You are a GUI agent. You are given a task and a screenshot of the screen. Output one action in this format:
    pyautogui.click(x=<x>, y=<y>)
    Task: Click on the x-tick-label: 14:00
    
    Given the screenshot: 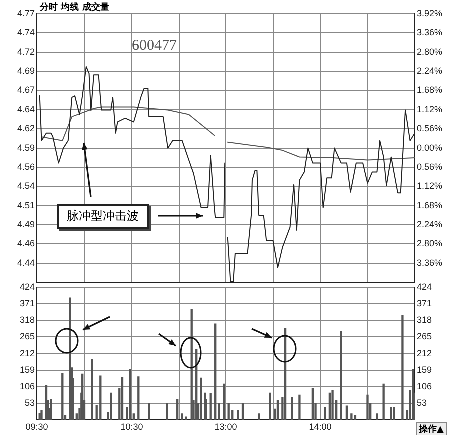 What is the action you would take?
    pyautogui.click(x=320, y=427)
    